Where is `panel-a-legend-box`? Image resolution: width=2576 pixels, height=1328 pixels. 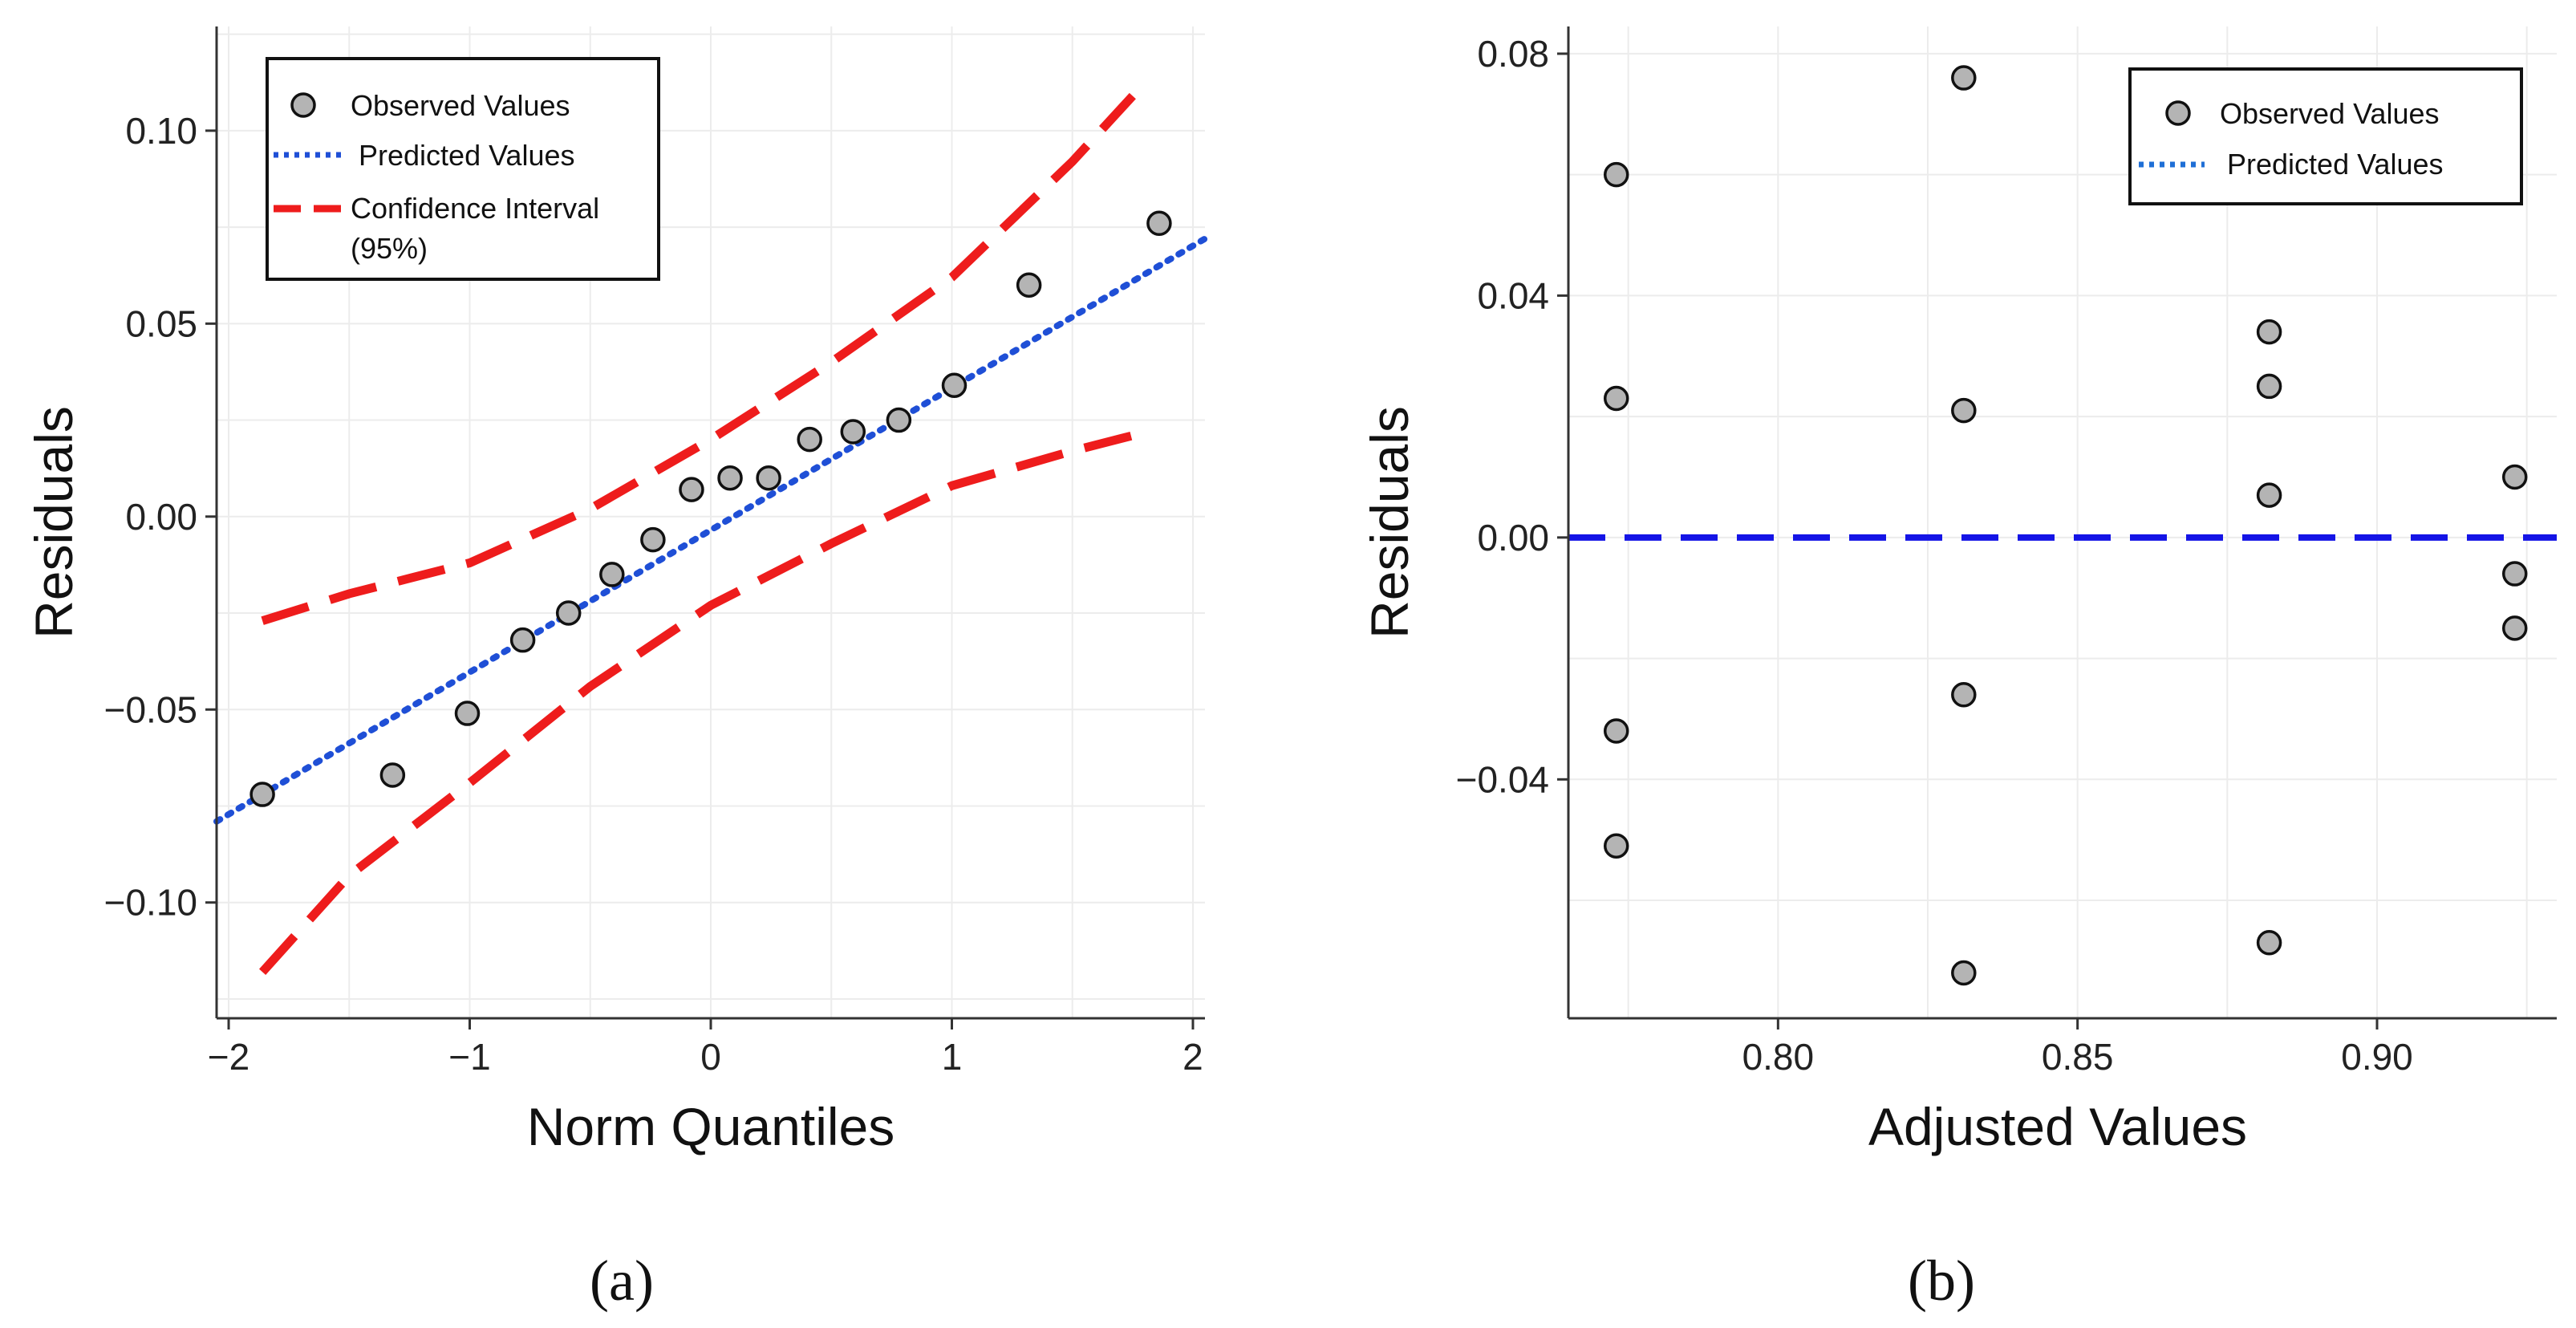
panel-a-legend-box is located at coordinates (463, 169).